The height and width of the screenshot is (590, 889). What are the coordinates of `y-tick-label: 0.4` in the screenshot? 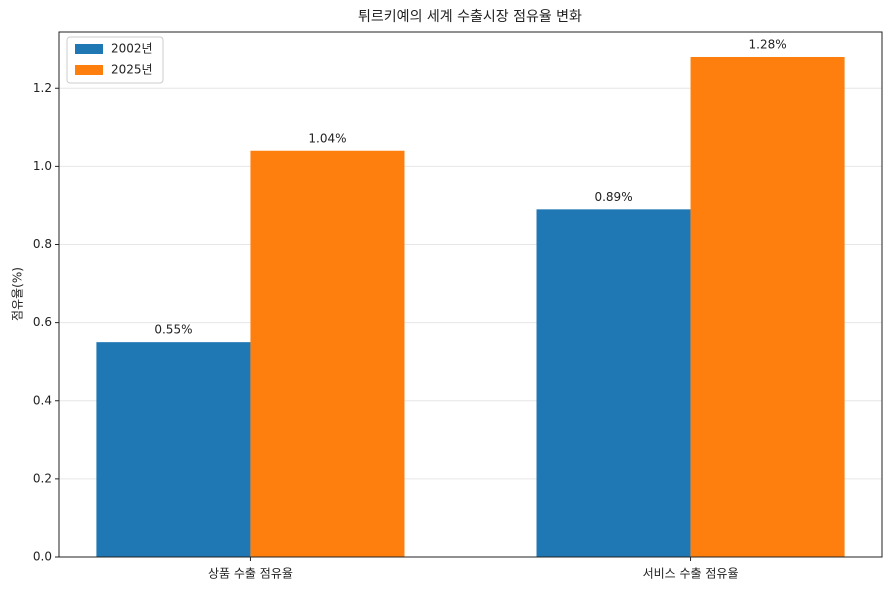 It's located at (42, 400).